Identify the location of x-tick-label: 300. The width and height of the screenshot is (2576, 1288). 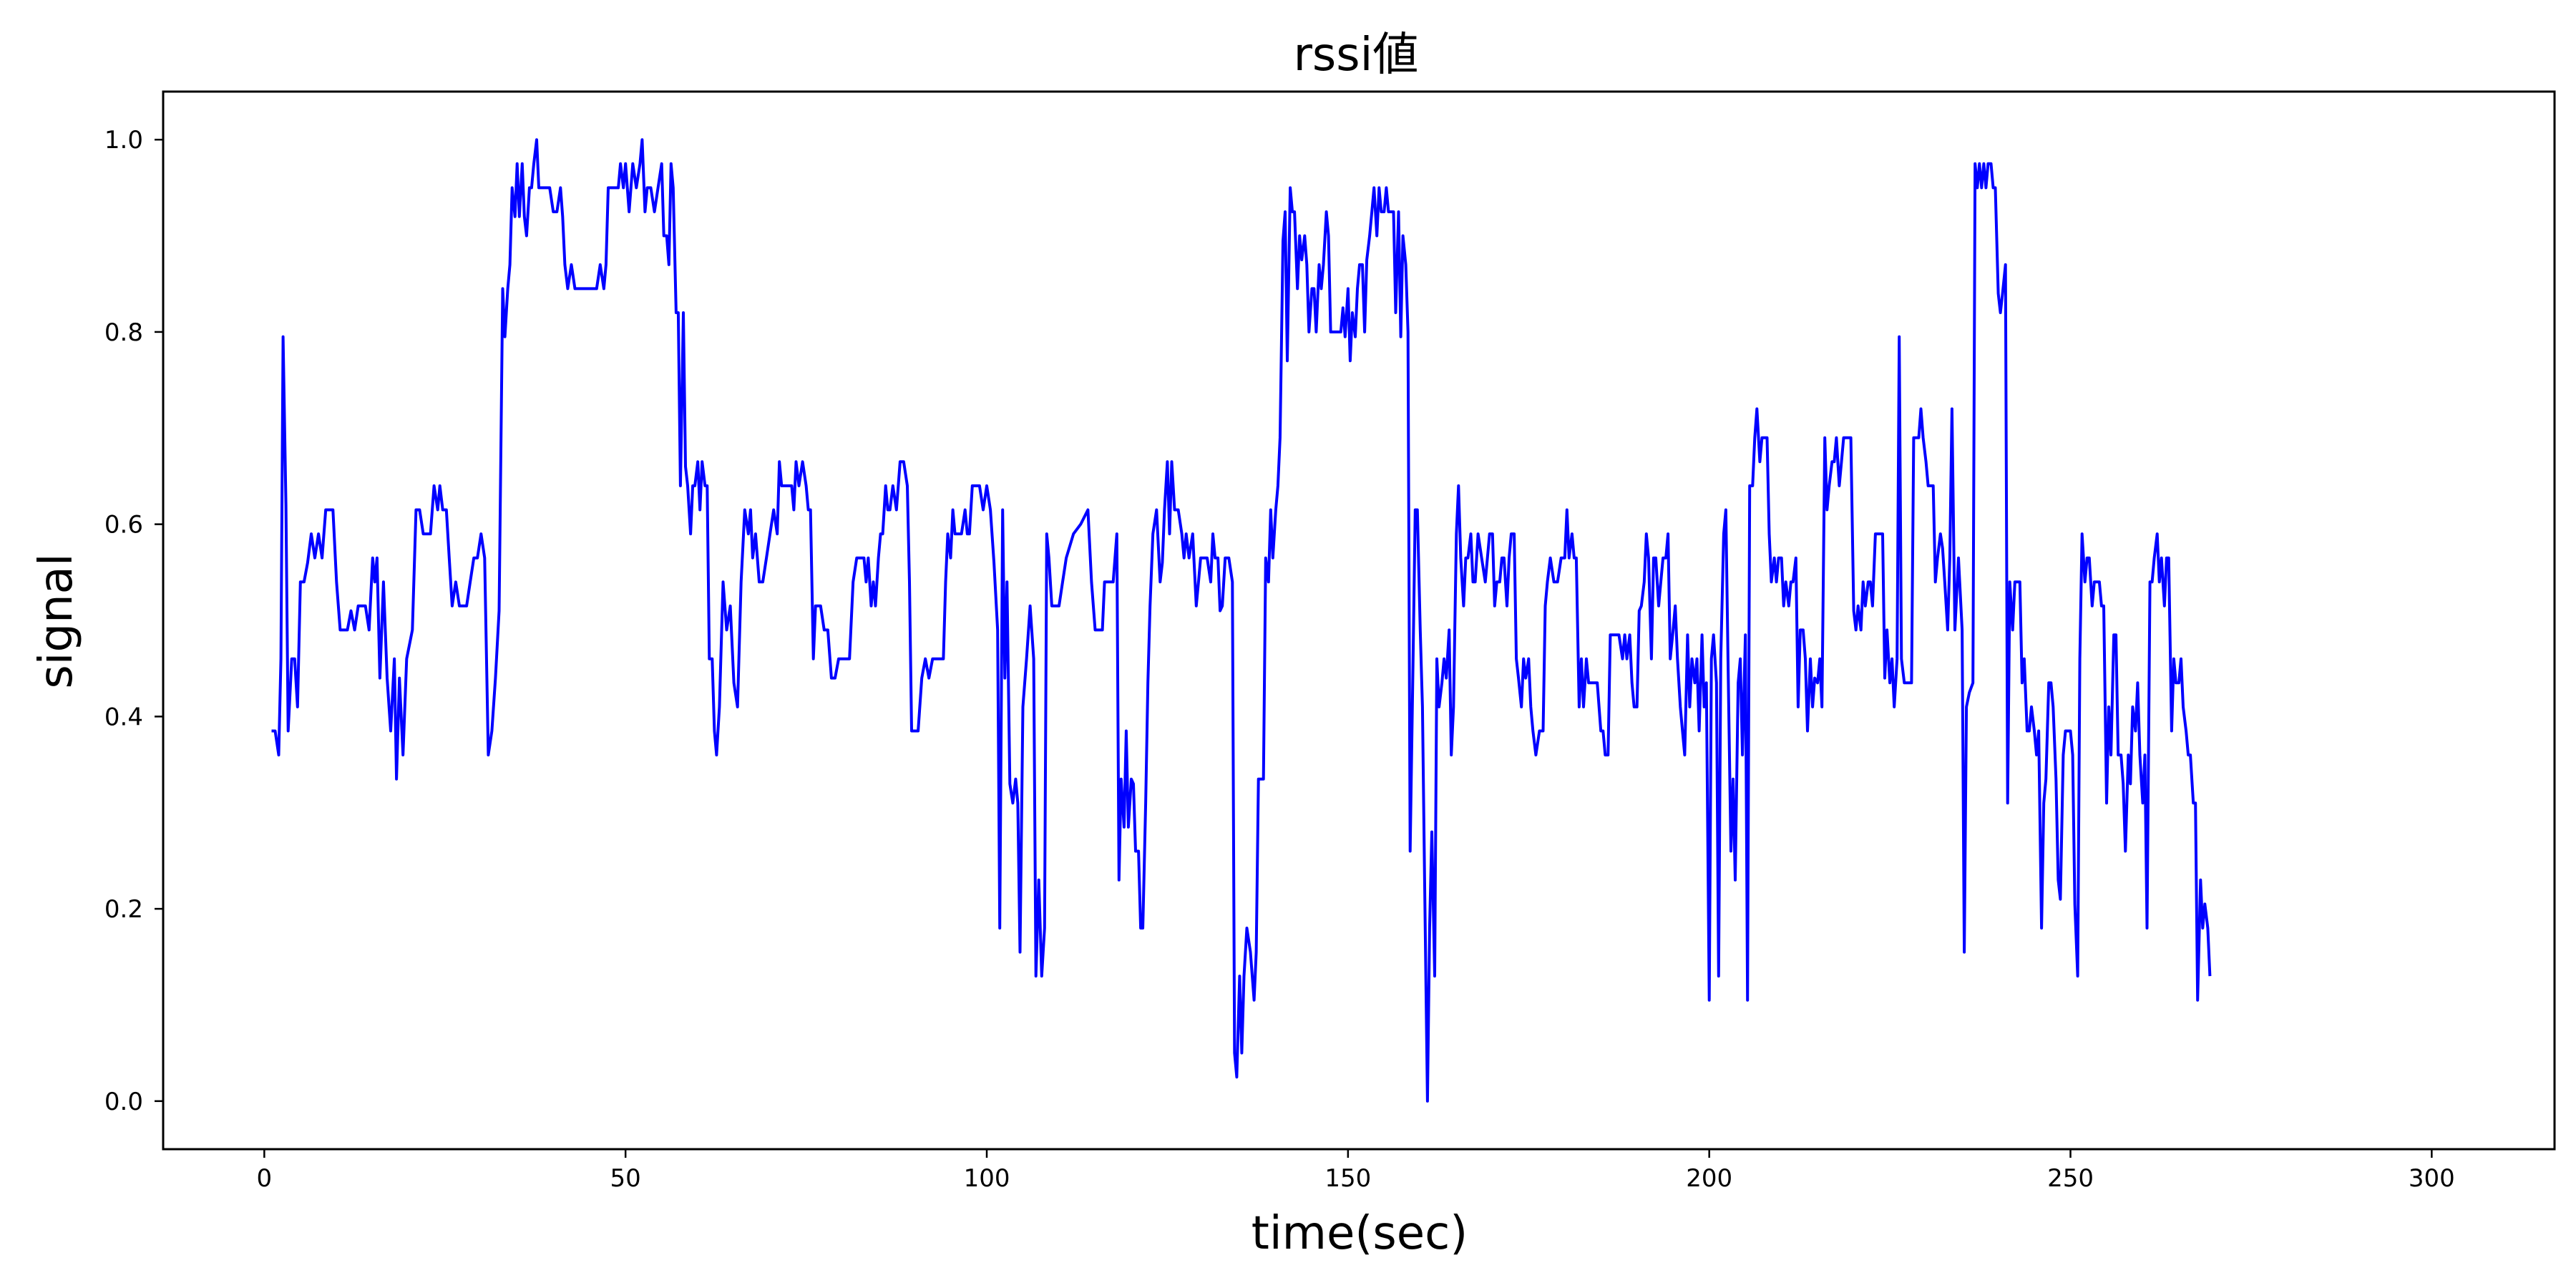
(2432, 1178).